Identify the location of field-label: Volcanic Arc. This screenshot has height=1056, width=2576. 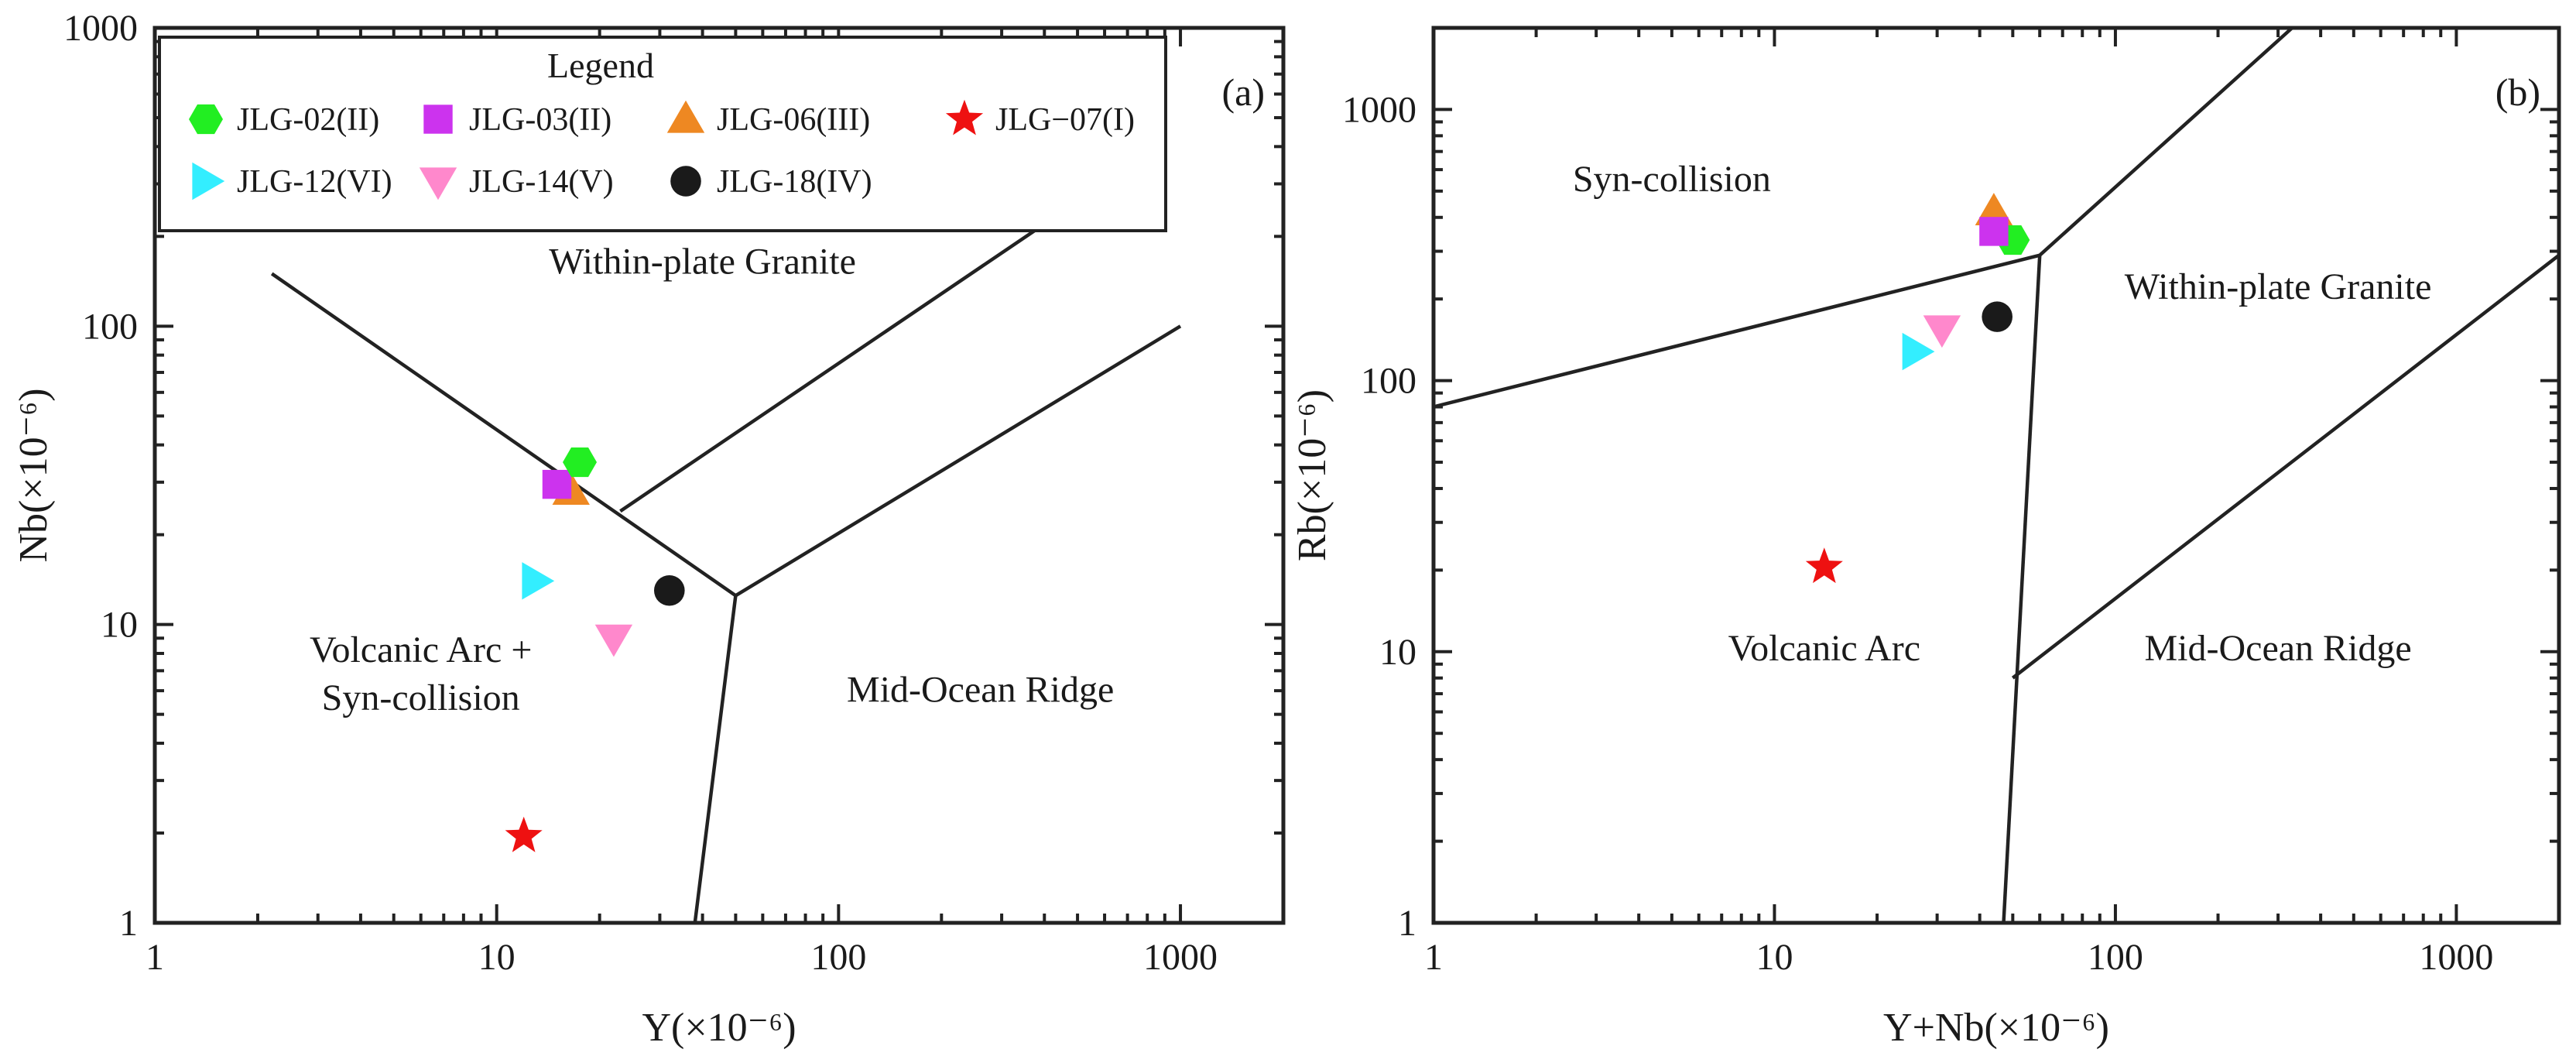
(1824, 648).